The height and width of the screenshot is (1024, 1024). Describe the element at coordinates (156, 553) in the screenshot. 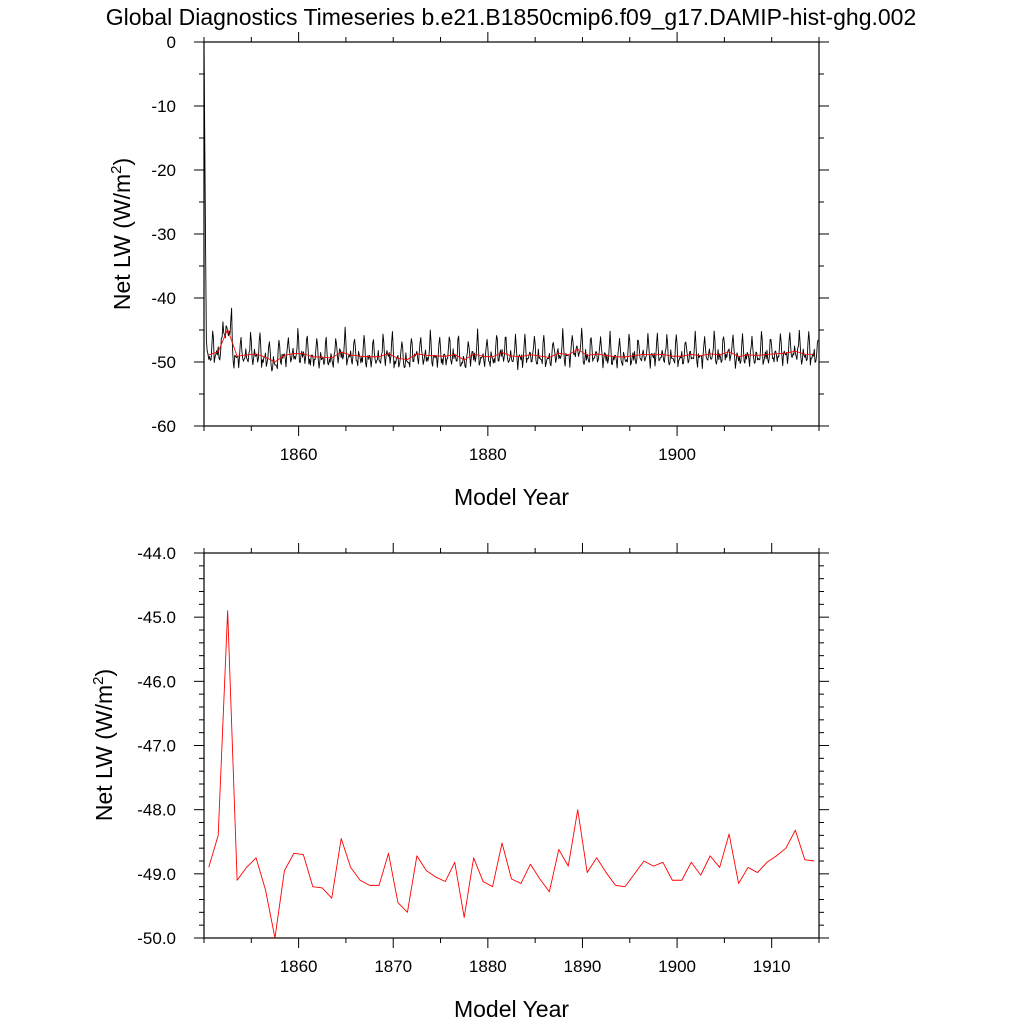

I see `y-tick-label: -44.0` at that location.